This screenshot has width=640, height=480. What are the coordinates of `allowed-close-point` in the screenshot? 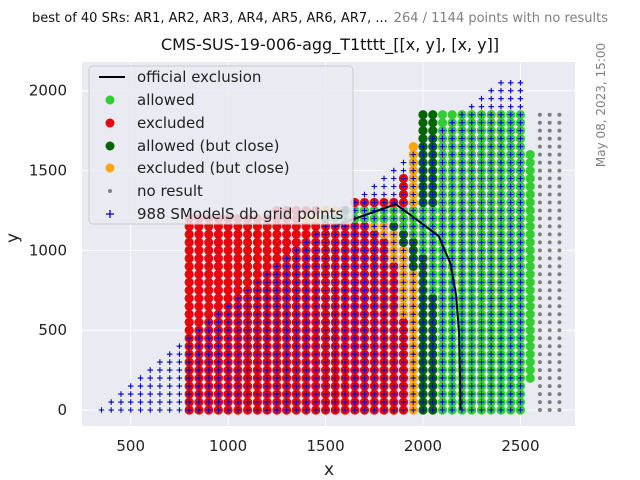 It's located at (433, 115).